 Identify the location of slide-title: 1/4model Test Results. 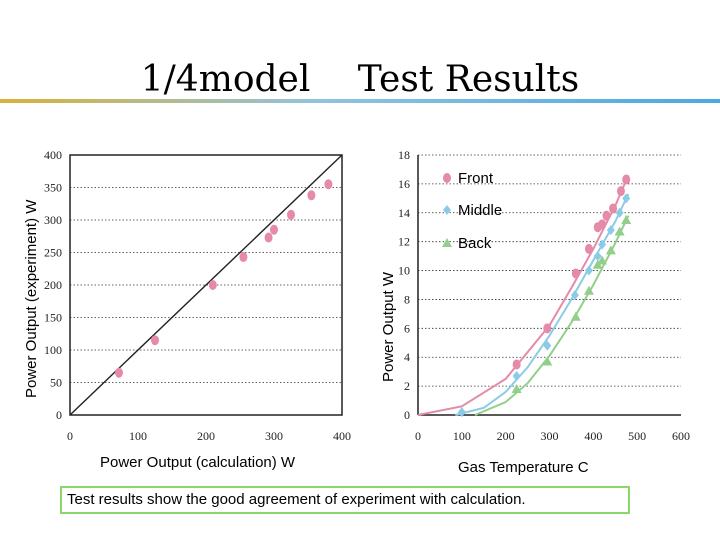
(360, 79).